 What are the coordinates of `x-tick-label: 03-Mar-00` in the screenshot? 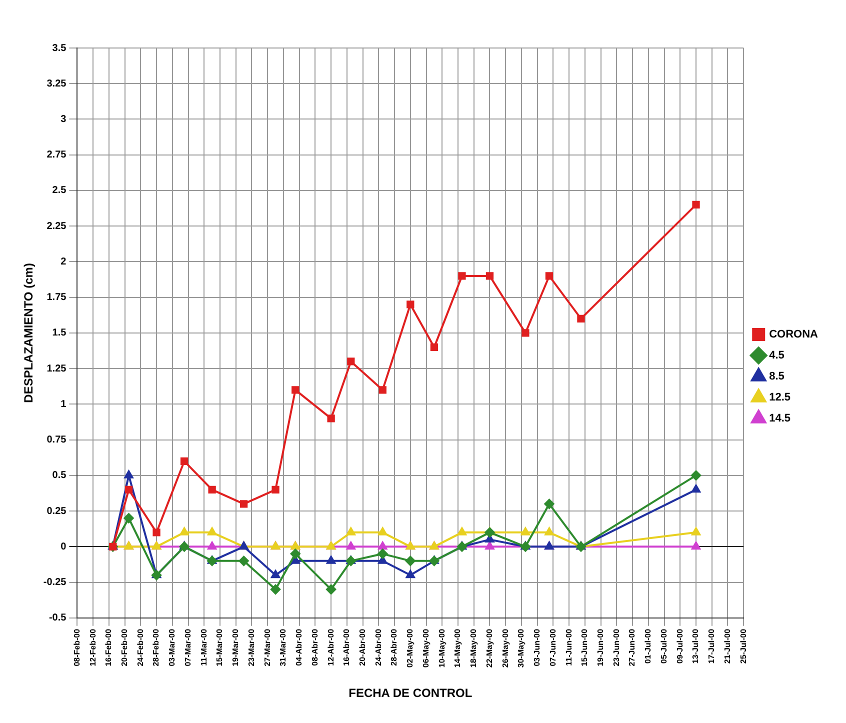 It's located at (172, 647).